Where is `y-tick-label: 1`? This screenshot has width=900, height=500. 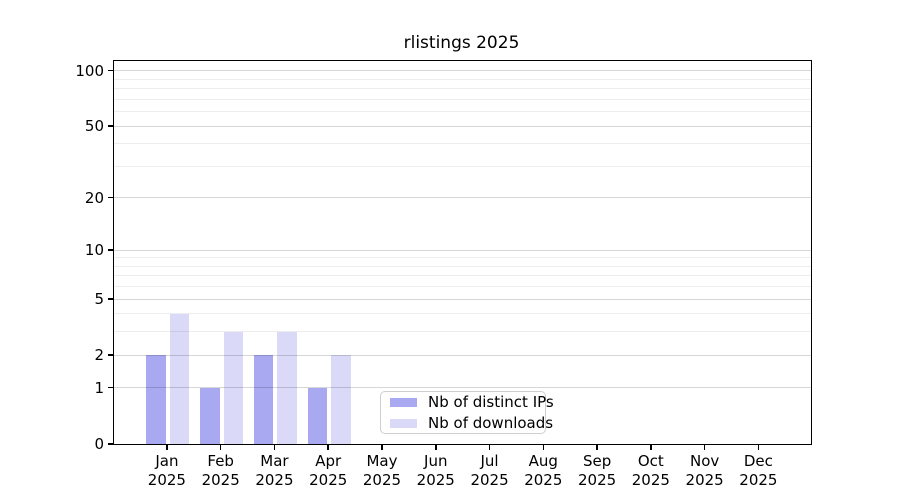
y-tick-label: 1 is located at coordinates (99, 387).